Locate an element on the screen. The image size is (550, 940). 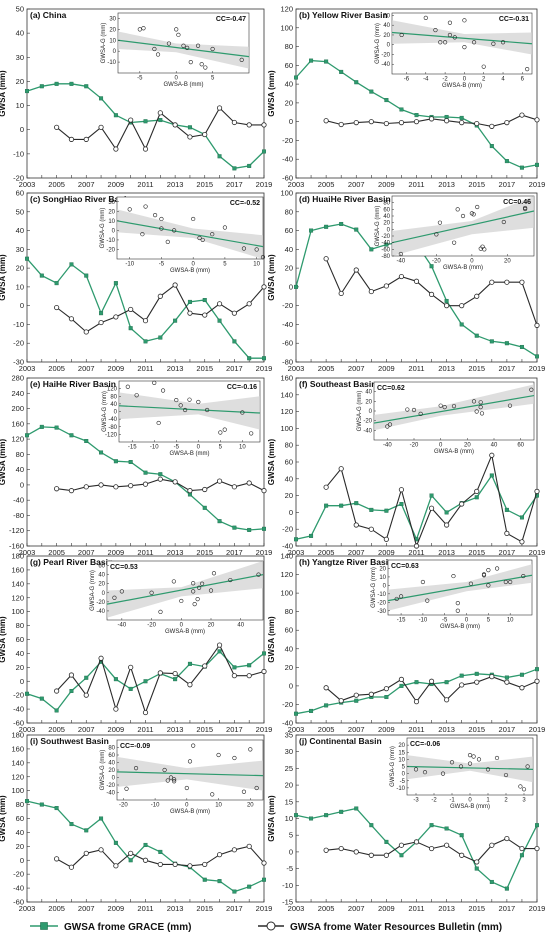
inset-x-tick-label: 5 is located at coordinates (225, 265).